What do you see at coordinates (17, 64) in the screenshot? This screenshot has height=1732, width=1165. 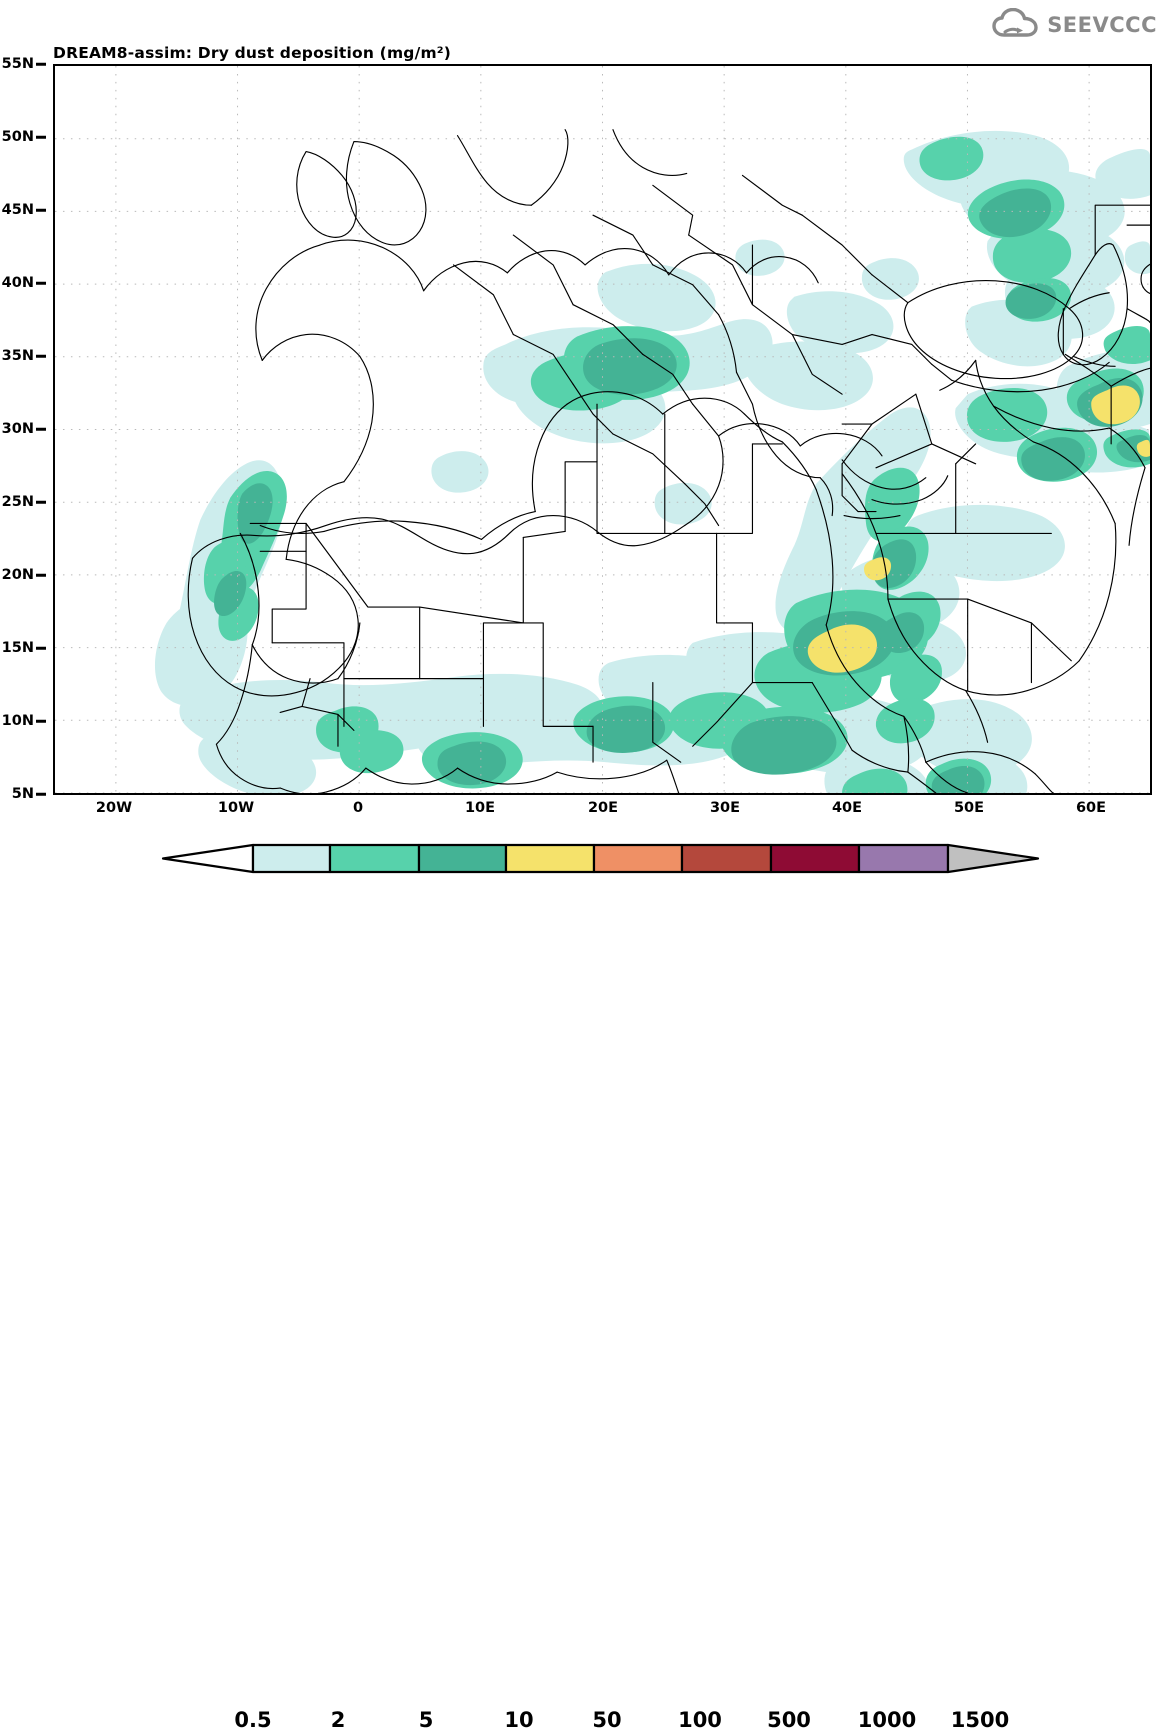 I see `ytick-label: 55N` at bounding box center [17, 64].